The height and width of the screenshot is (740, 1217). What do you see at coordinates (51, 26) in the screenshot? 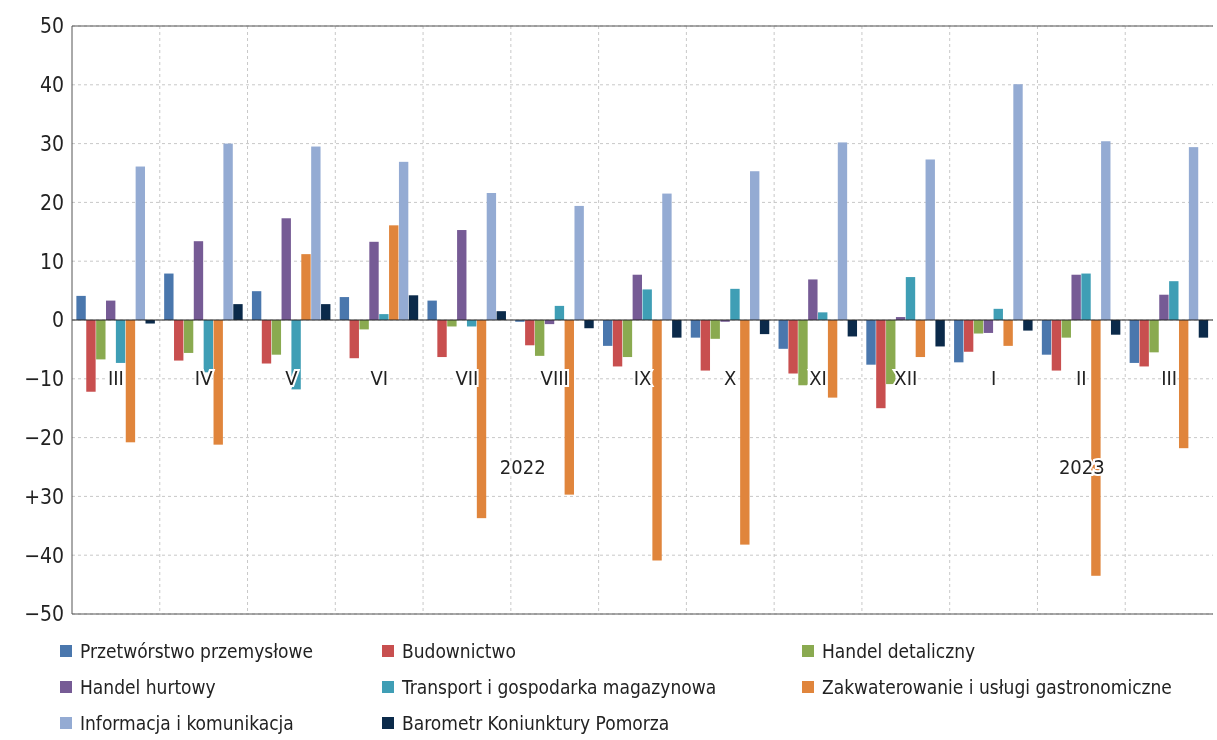
I see `y-tick-label: 50` at bounding box center [51, 26].